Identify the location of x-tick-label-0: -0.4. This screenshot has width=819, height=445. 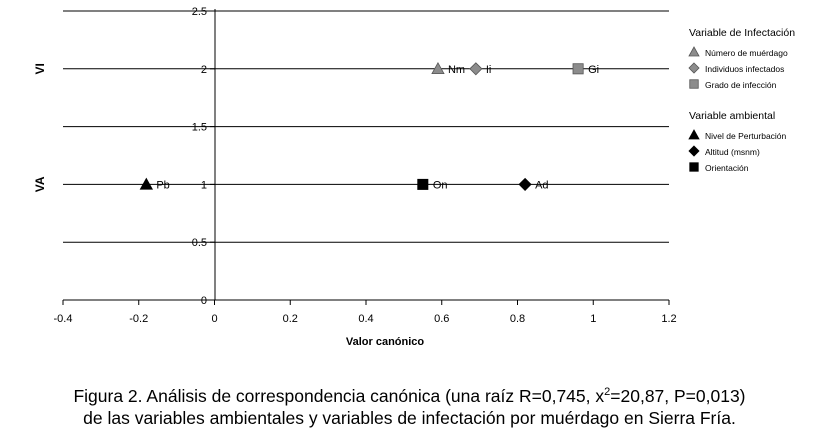
(63, 319).